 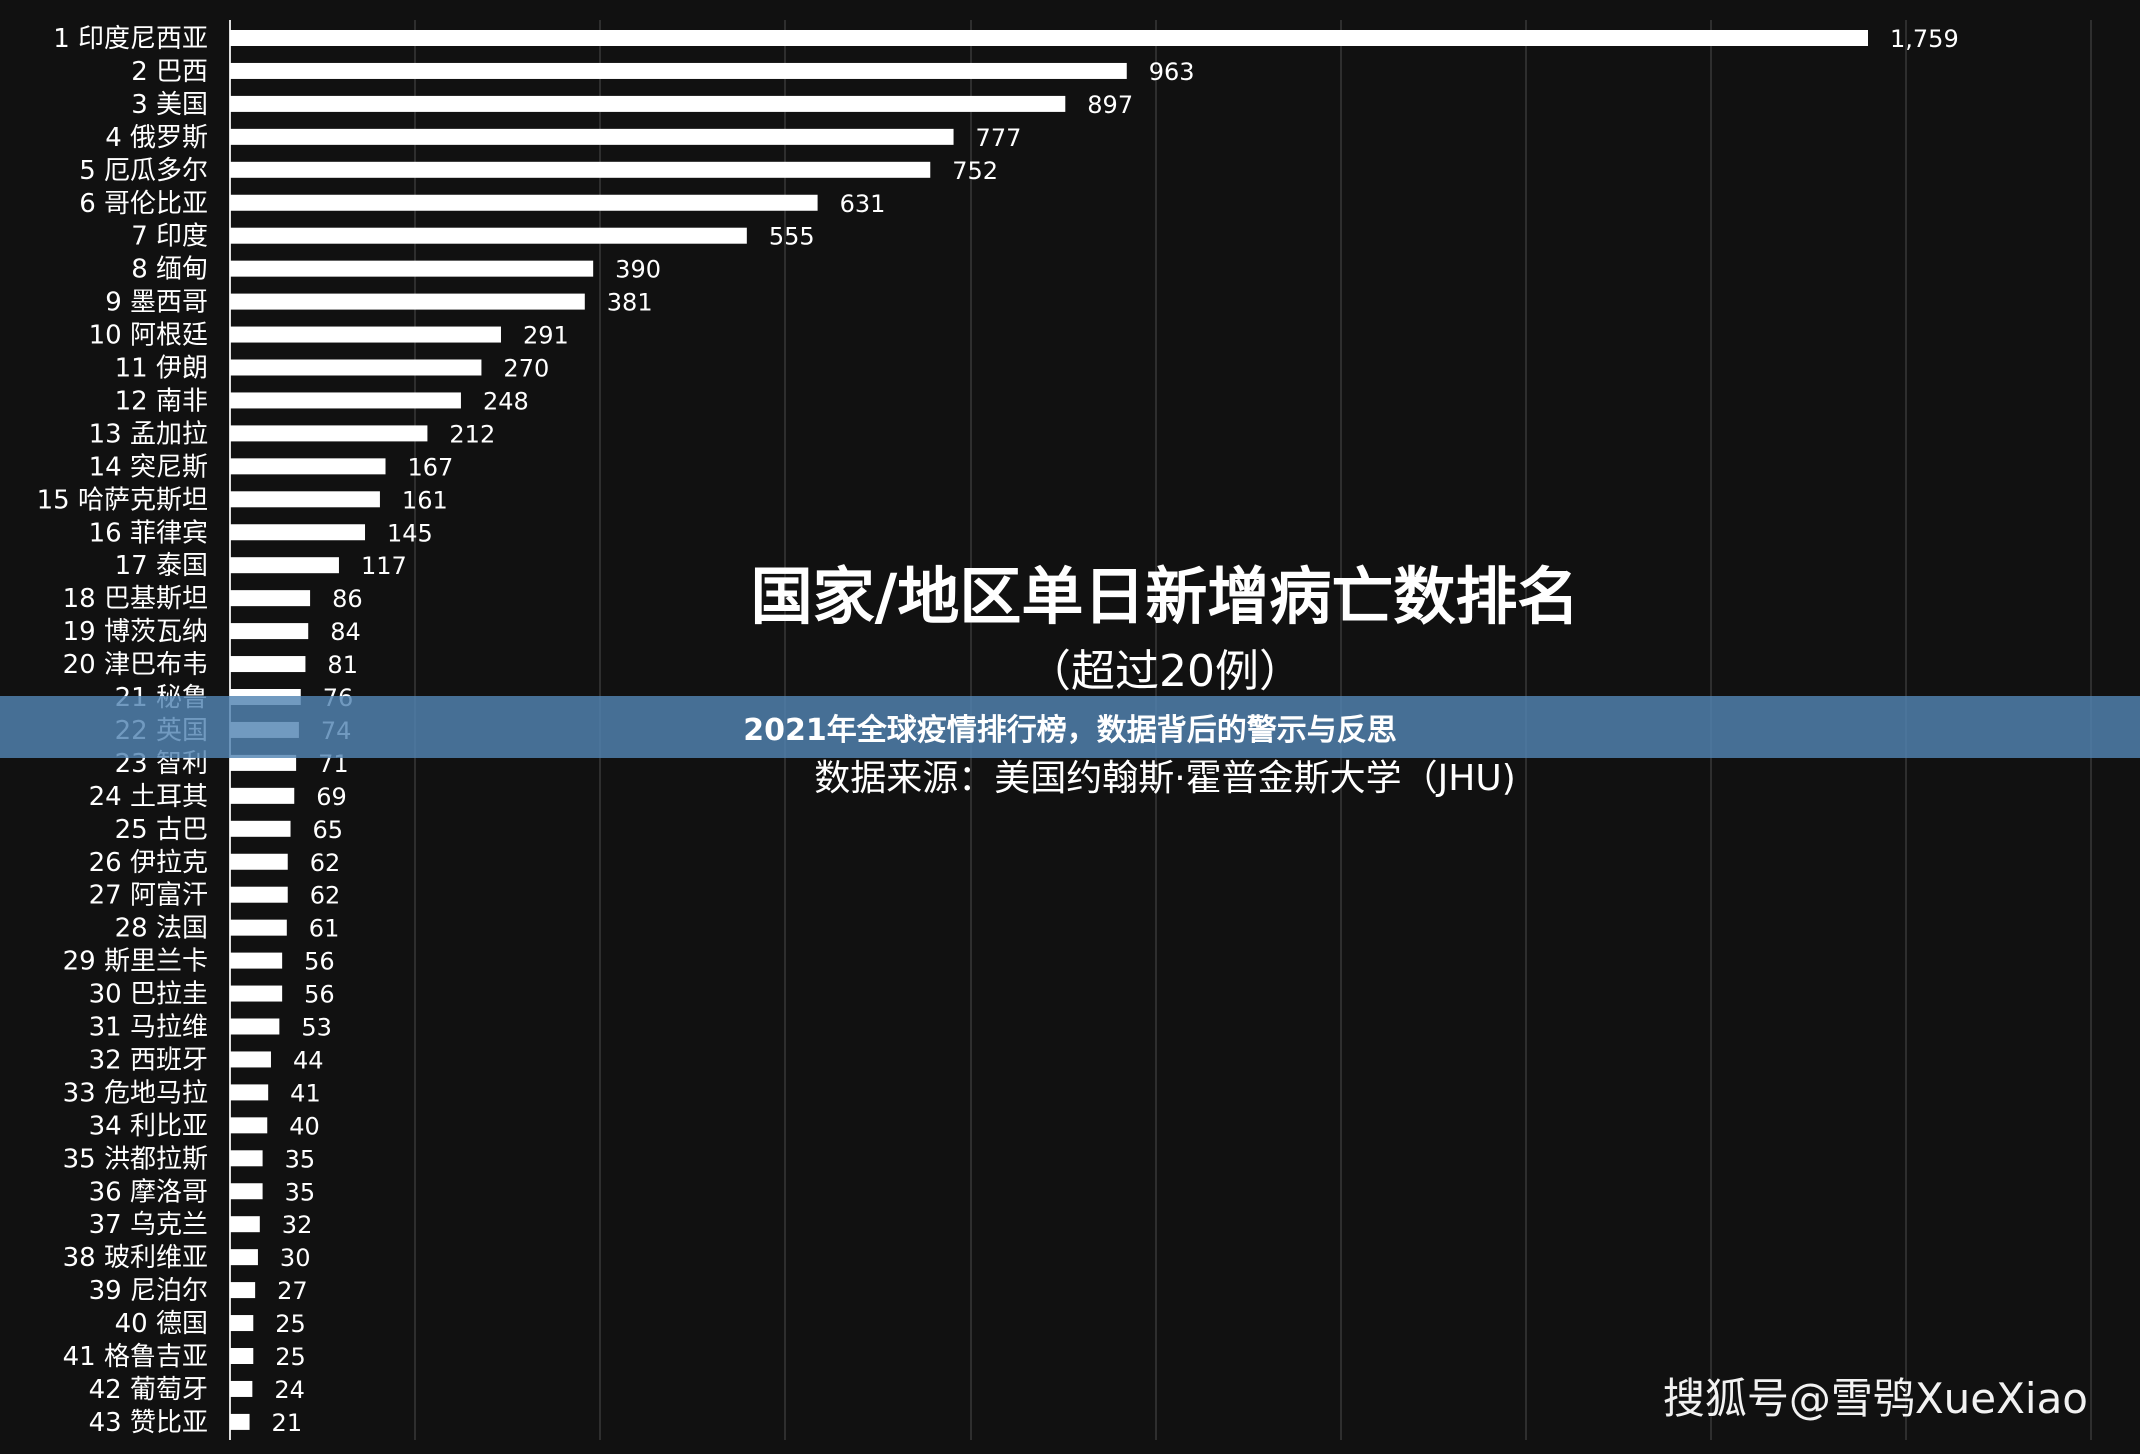 I want to click on category-label-25: 25 古巴, so click(x=161, y=830).